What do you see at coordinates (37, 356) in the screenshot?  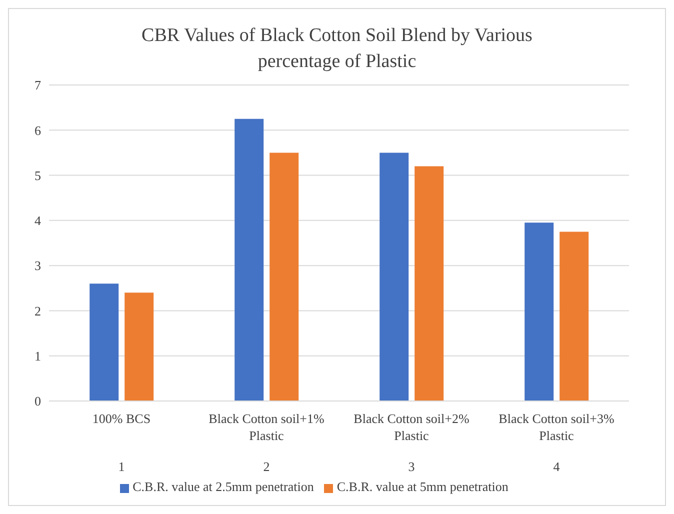 I see `y-tick-label: 1` at bounding box center [37, 356].